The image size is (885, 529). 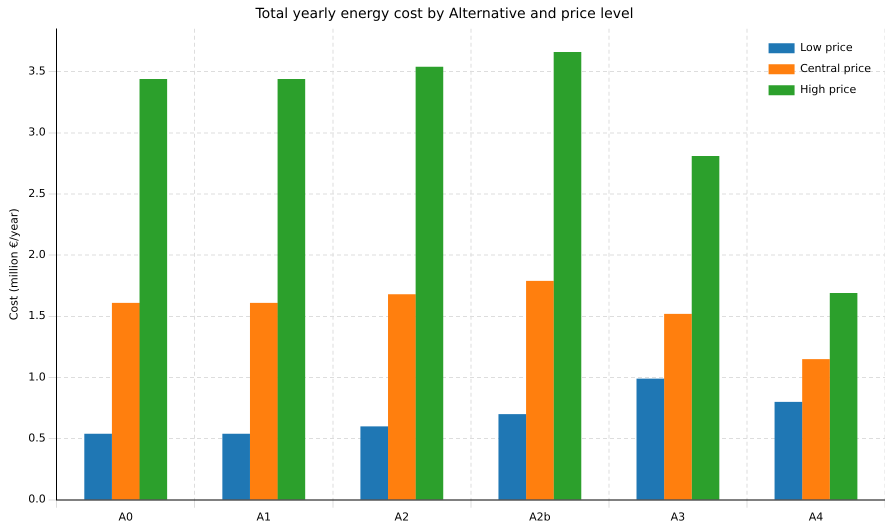 I want to click on y-tick-label: 0.0, so click(x=37, y=499).